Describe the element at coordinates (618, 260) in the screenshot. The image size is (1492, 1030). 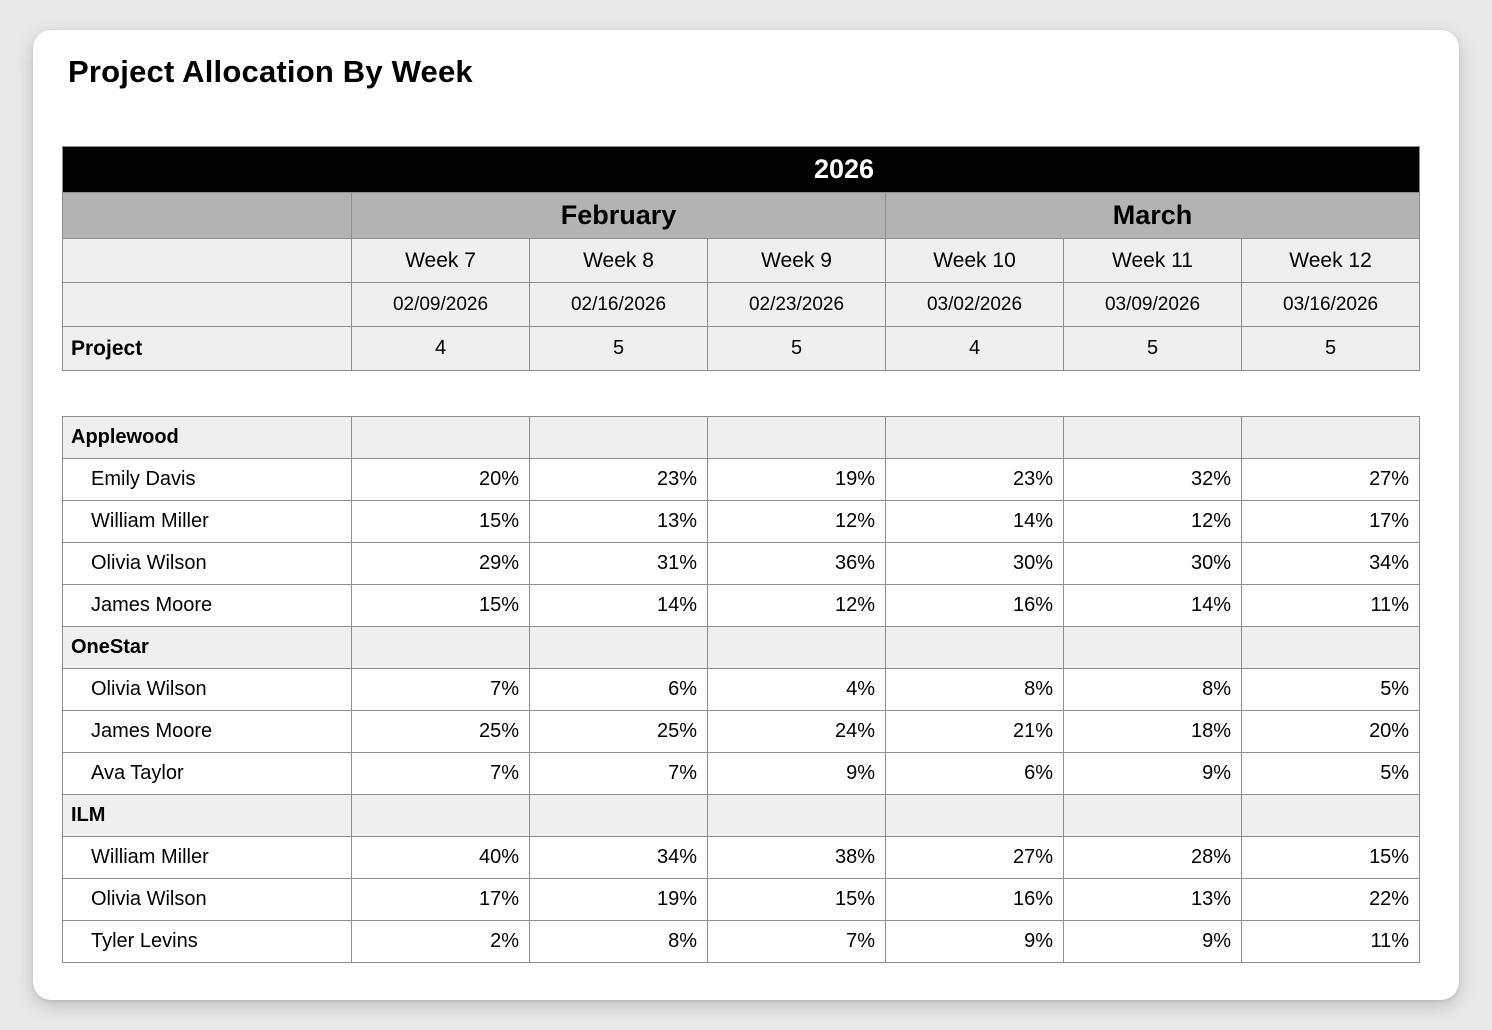
I see `week-header: Week 8` at that location.